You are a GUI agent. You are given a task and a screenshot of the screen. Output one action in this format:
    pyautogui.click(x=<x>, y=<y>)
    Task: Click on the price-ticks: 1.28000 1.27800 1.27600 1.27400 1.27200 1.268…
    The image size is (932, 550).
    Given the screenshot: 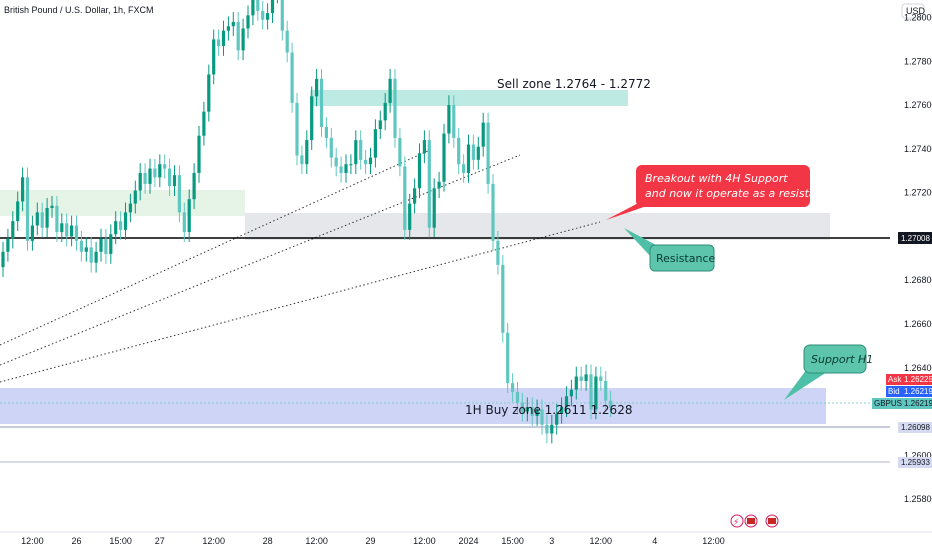 What is the action you would take?
    pyautogui.click(x=918, y=259)
    